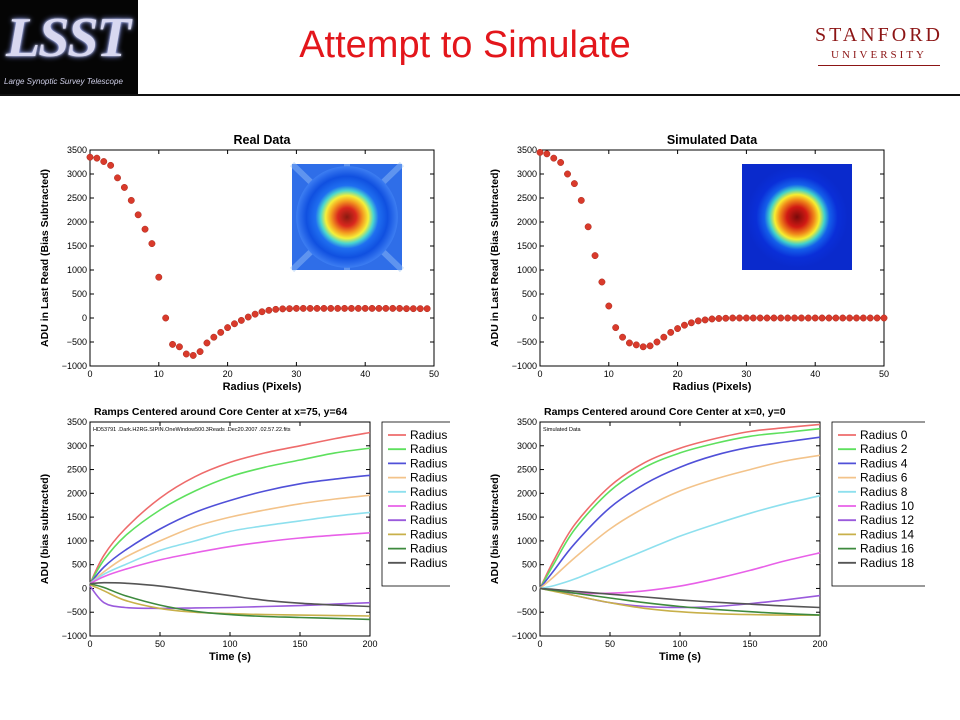 Image resolution: width=960 pixels, height=720 pixels. I want to click on x-axis-label: Time (s), so click(230, 657).